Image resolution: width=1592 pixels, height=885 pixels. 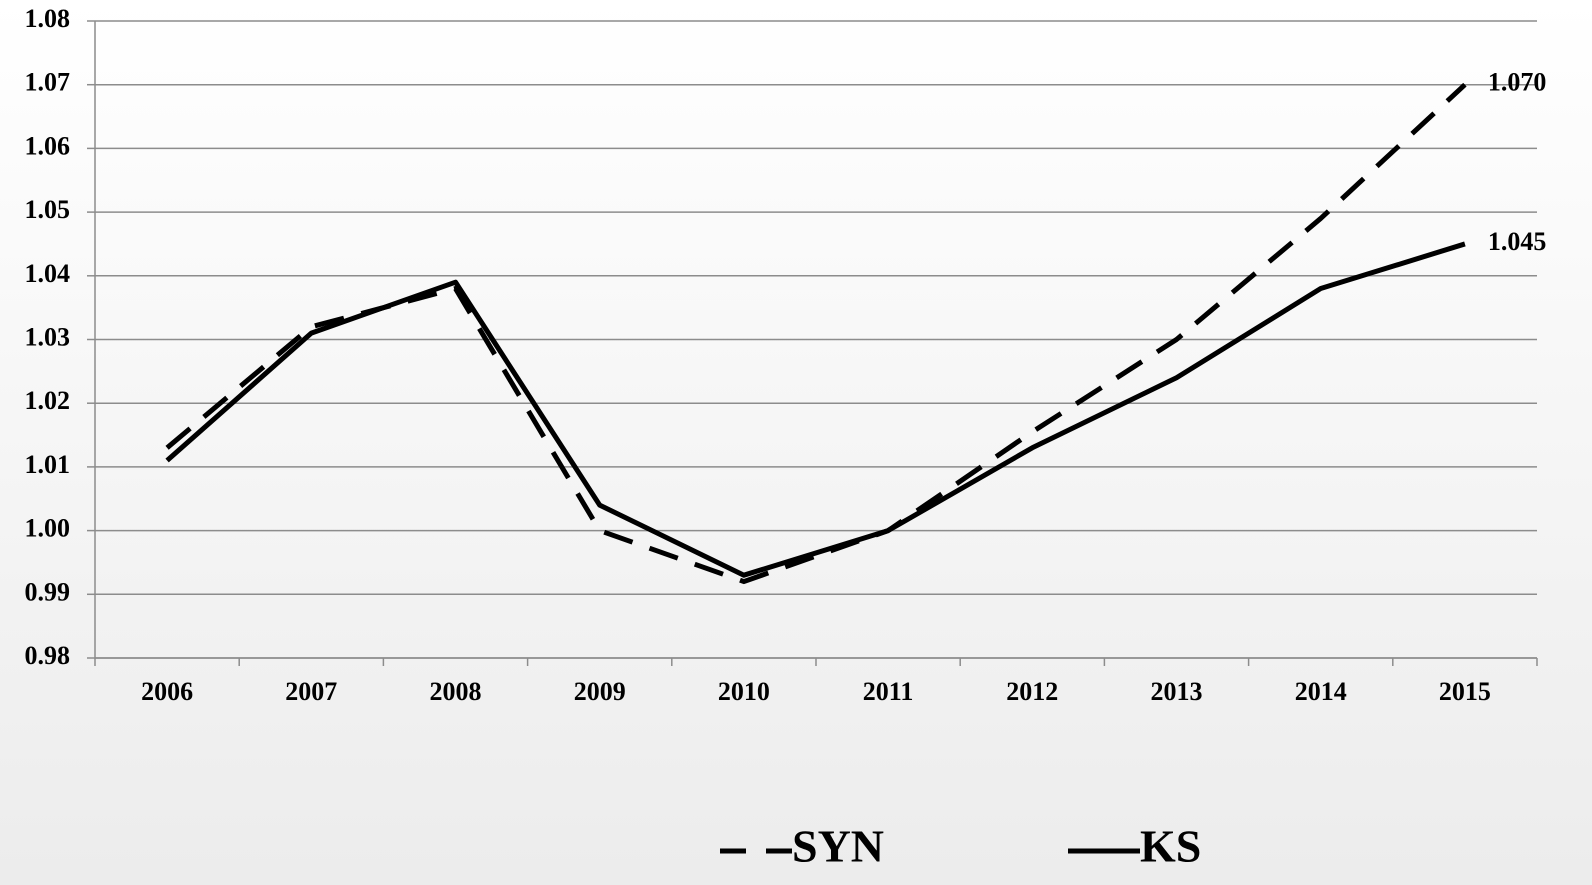 What do you see at coordinates (48, 18) in the screenshot?
I see `y-tick-label: 1.08` at bounding box center [48, 18].